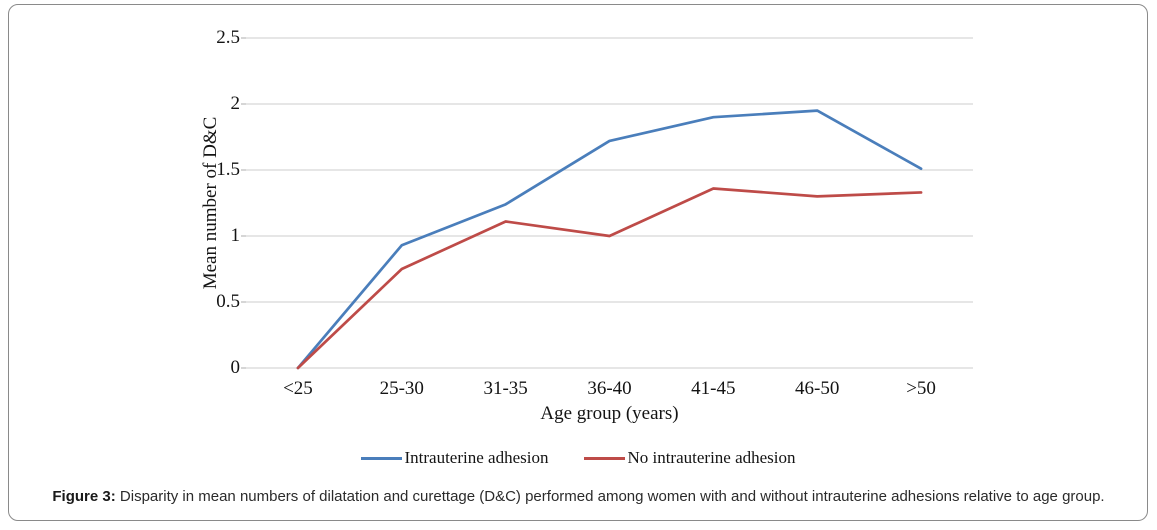  What do you see at coordinates (235, 235) in the screenshot?
I see `y-tick-label: 1` at bounding box center [235, 235].